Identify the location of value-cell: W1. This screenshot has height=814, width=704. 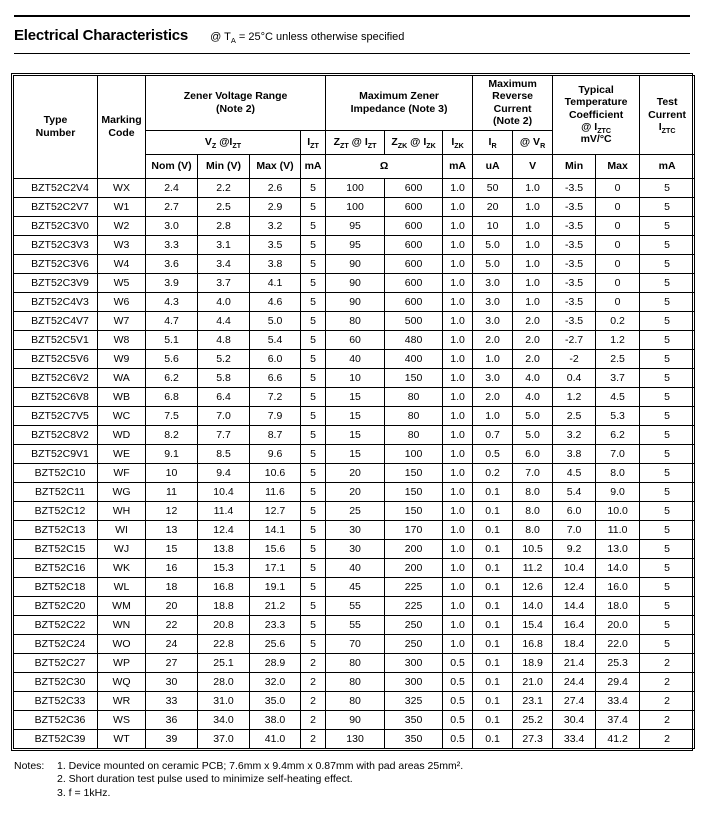
(121, 206).